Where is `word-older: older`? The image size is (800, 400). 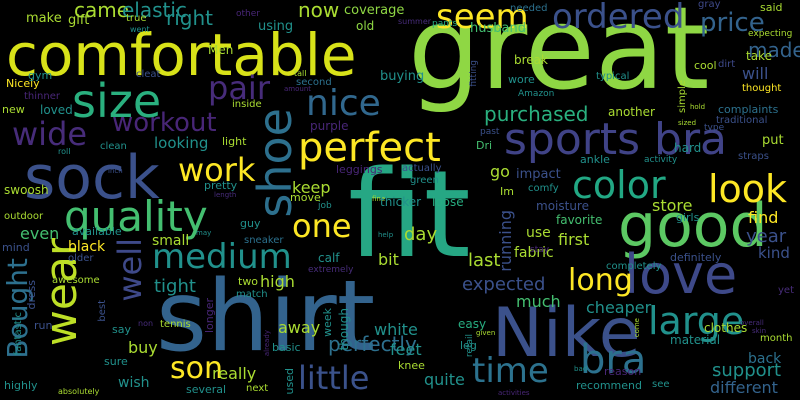
word-older: older is located at coordinates (81, 258).